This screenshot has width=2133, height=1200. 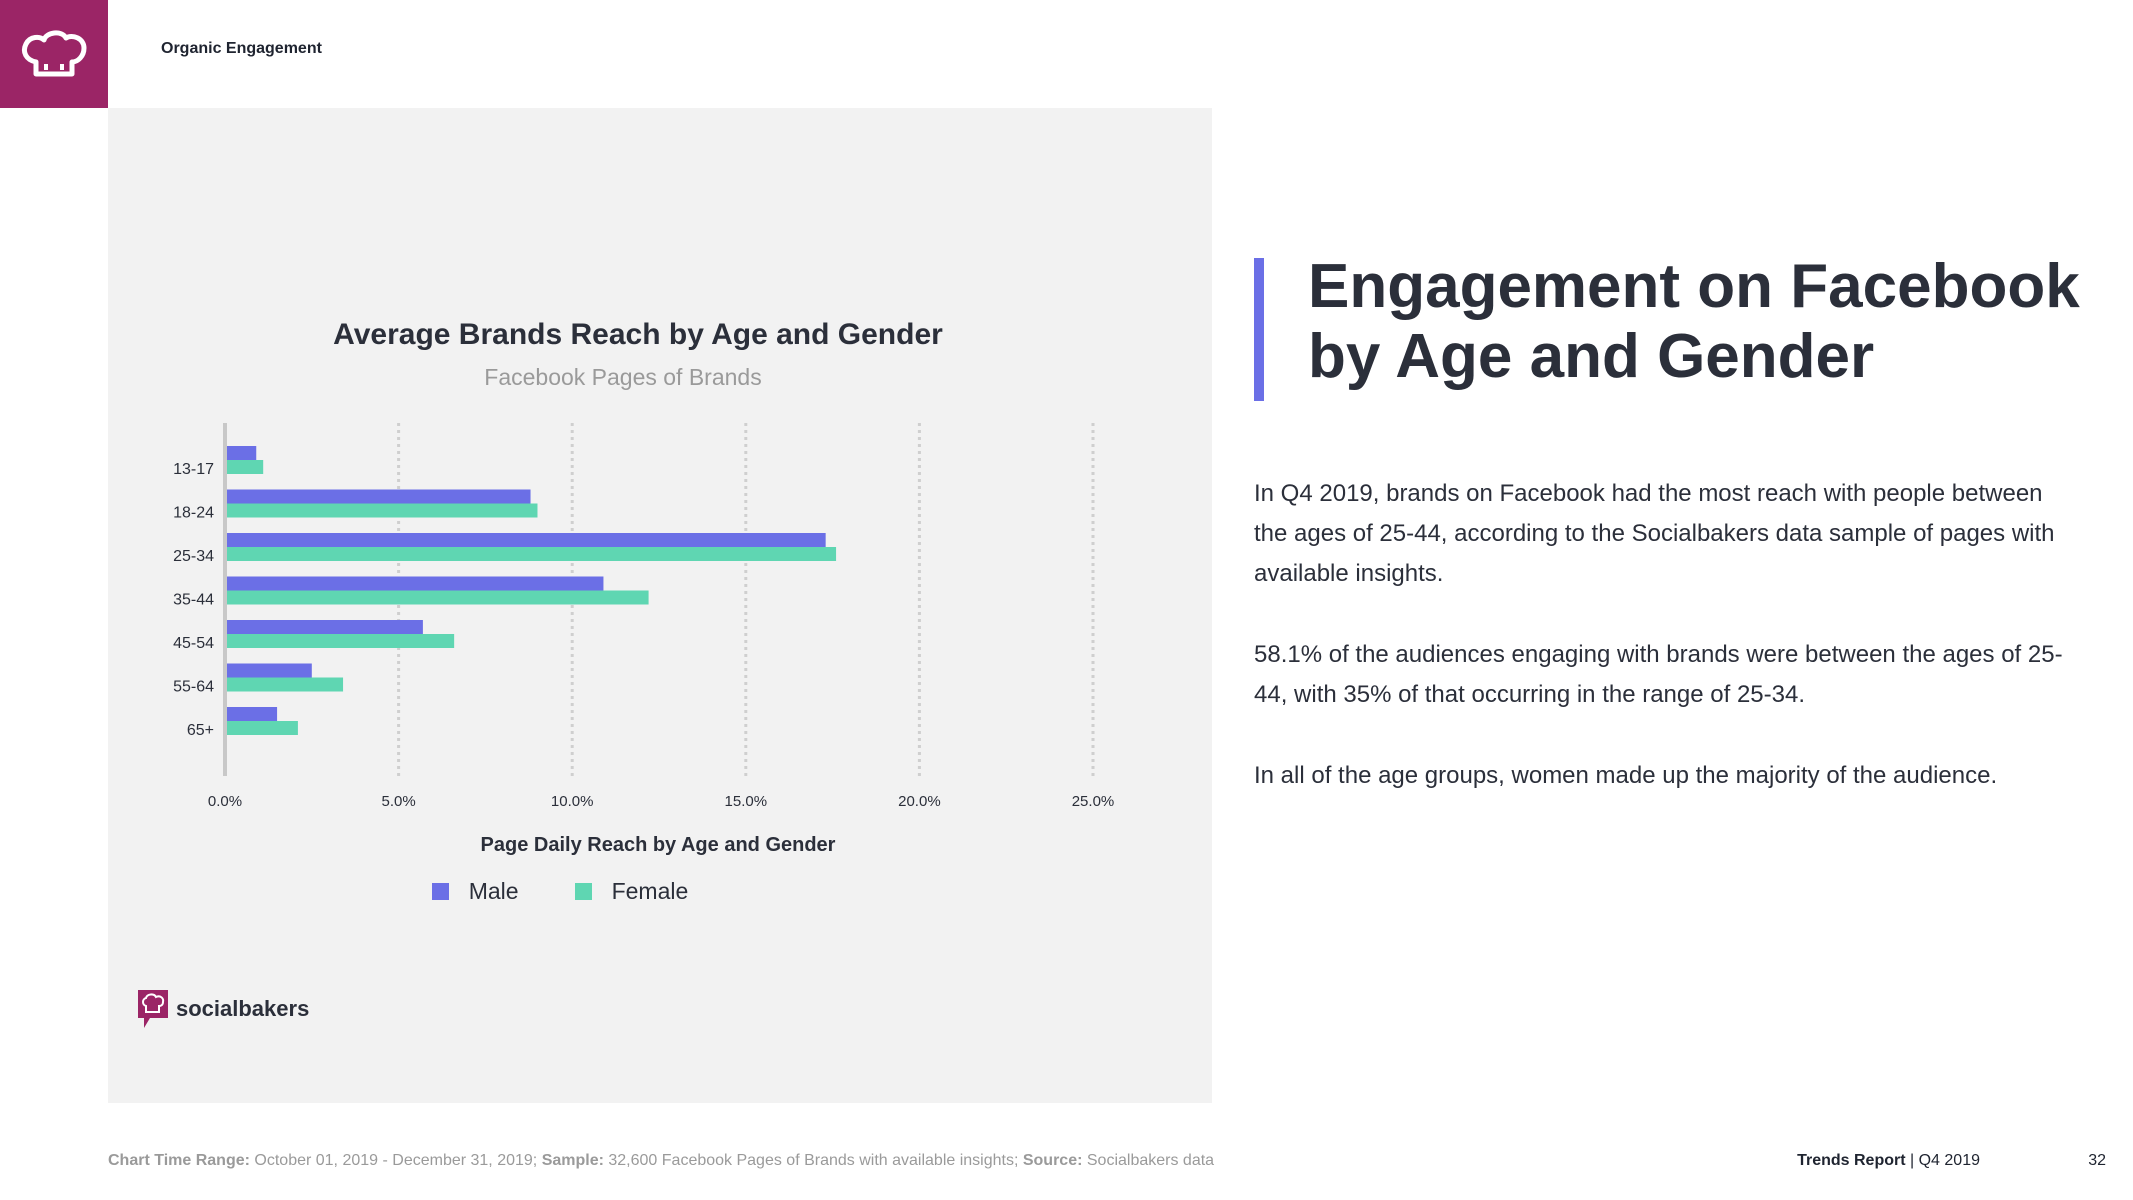 I want to click on x-tick-label: 20.0%, so click(x=919, y=801).